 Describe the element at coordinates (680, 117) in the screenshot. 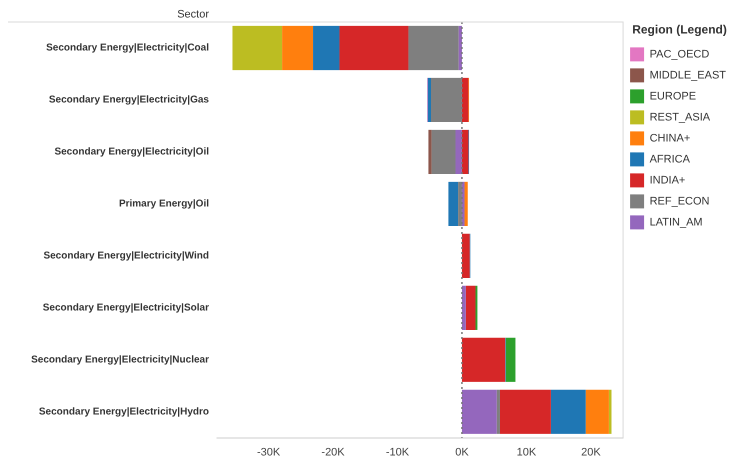

I see `legend-label: REST_ASIA` at that location.